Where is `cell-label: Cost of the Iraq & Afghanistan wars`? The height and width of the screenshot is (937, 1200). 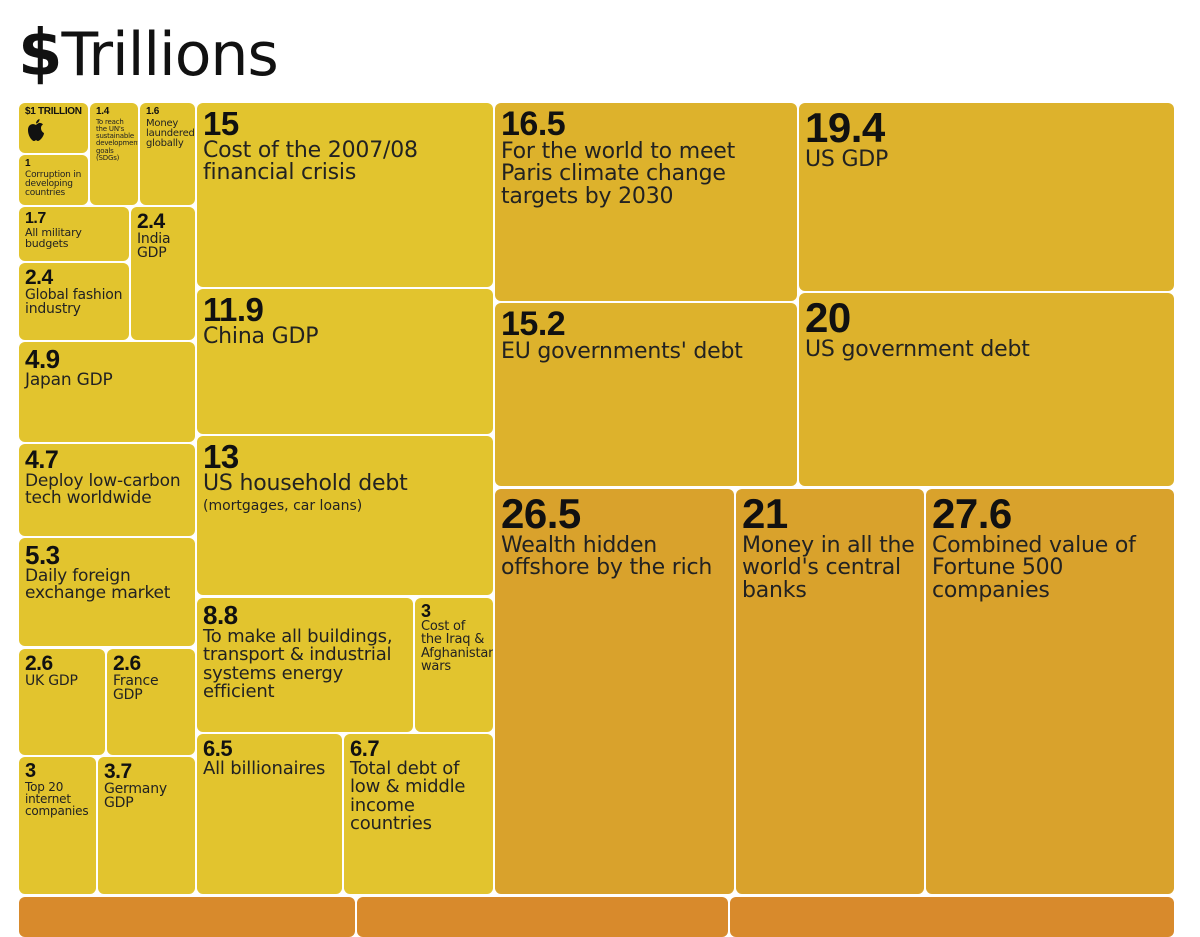 cell-label: Cost of the Iraq & Afghanistan wars is located at coordinates (457, 646).